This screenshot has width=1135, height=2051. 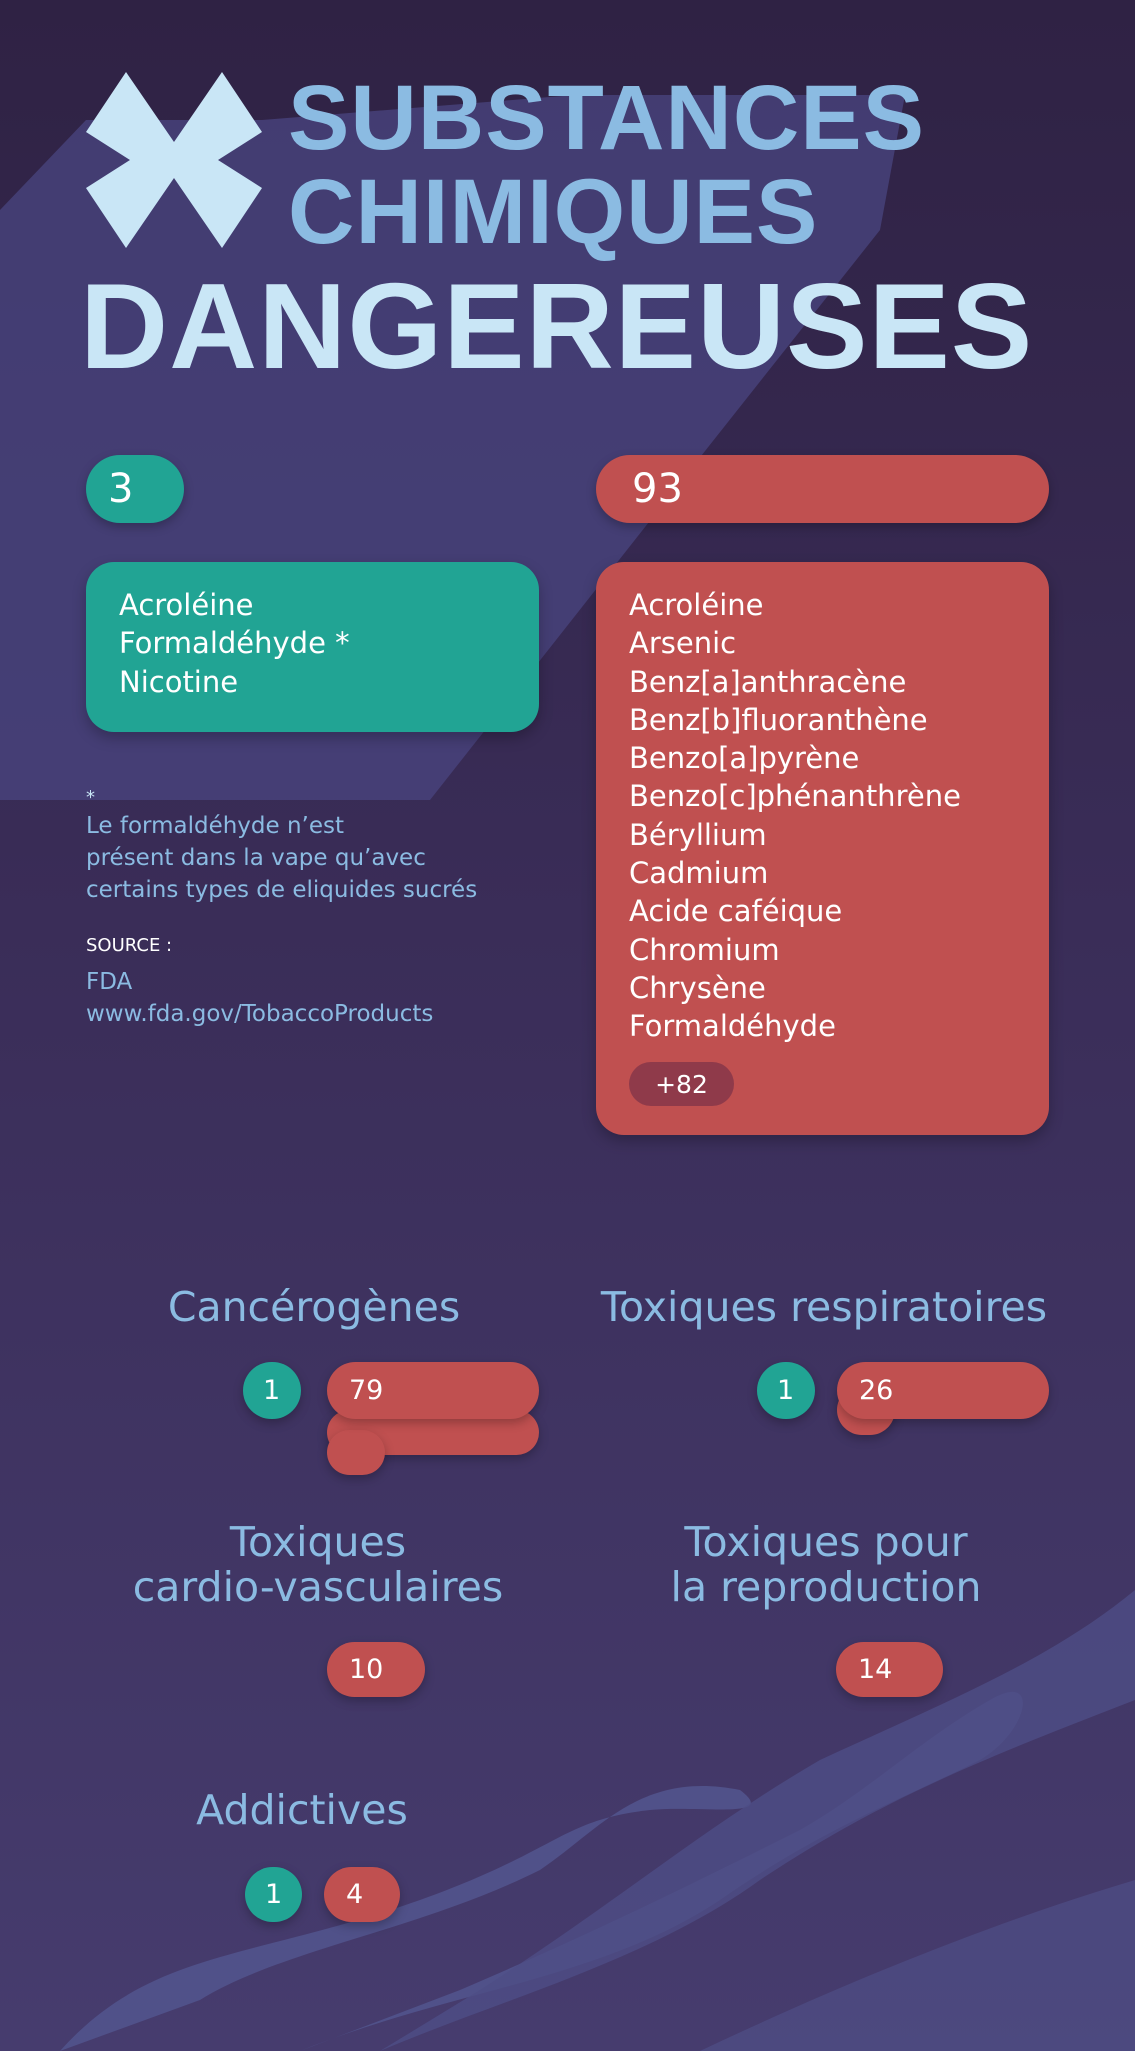 I want to click on list-item: Benz[a]anthracène, so click(x=768, y=681).